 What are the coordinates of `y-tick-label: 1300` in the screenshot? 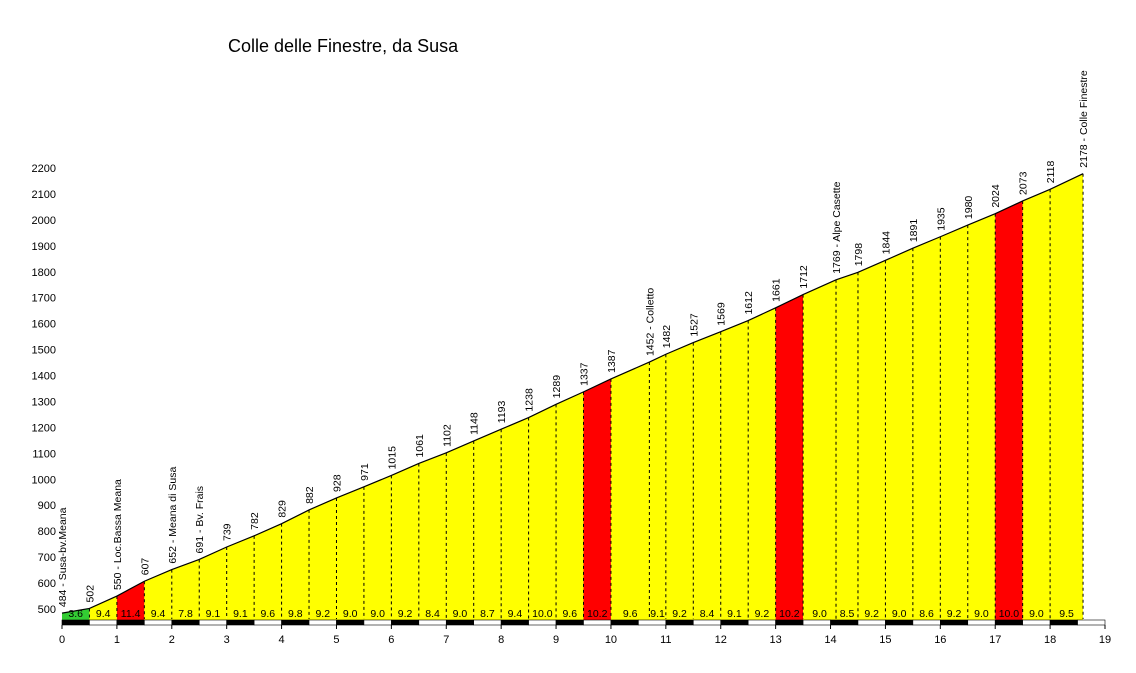 It's located at (44, 402).